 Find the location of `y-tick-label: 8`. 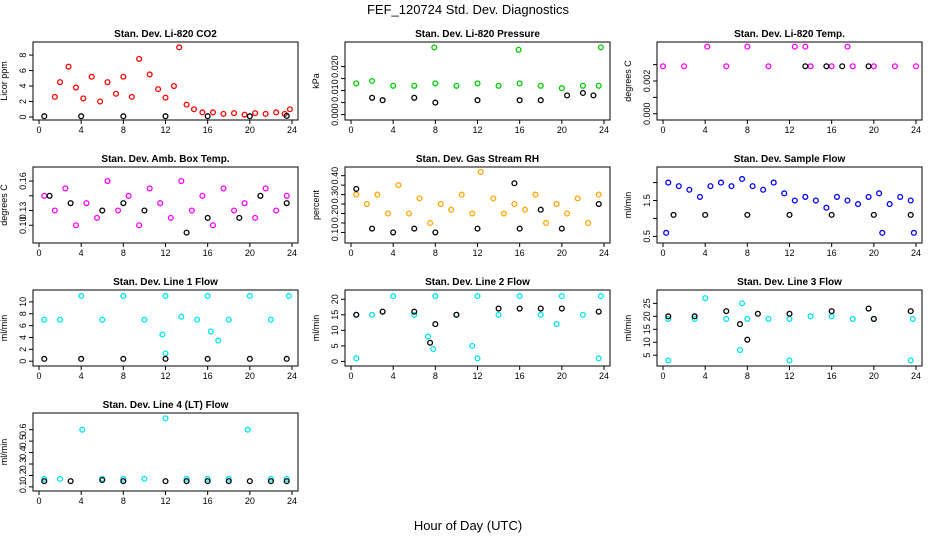

y-tick-label: 8 is located at coordinates (23, 55).